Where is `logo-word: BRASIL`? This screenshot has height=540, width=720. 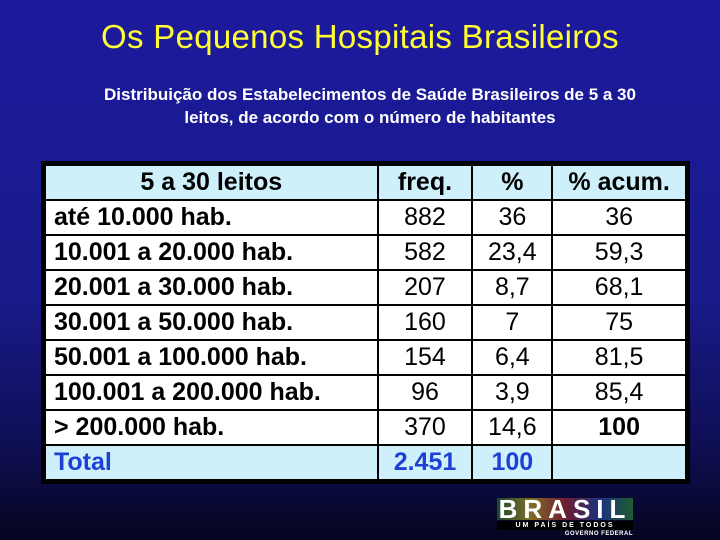 logo-word: BRASIL is located at coordinates (565, 509).